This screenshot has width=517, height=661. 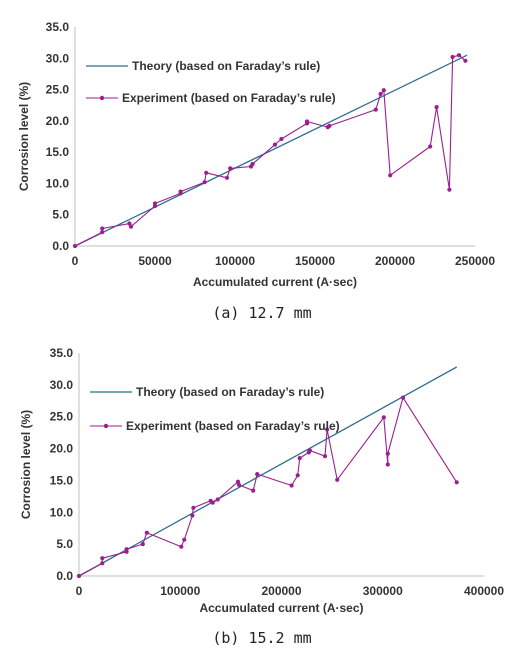 What do you see at coordinates (475, 261) in the screenshot?
I see `x-tick-label: 250000` at bounding box center [475, 261].